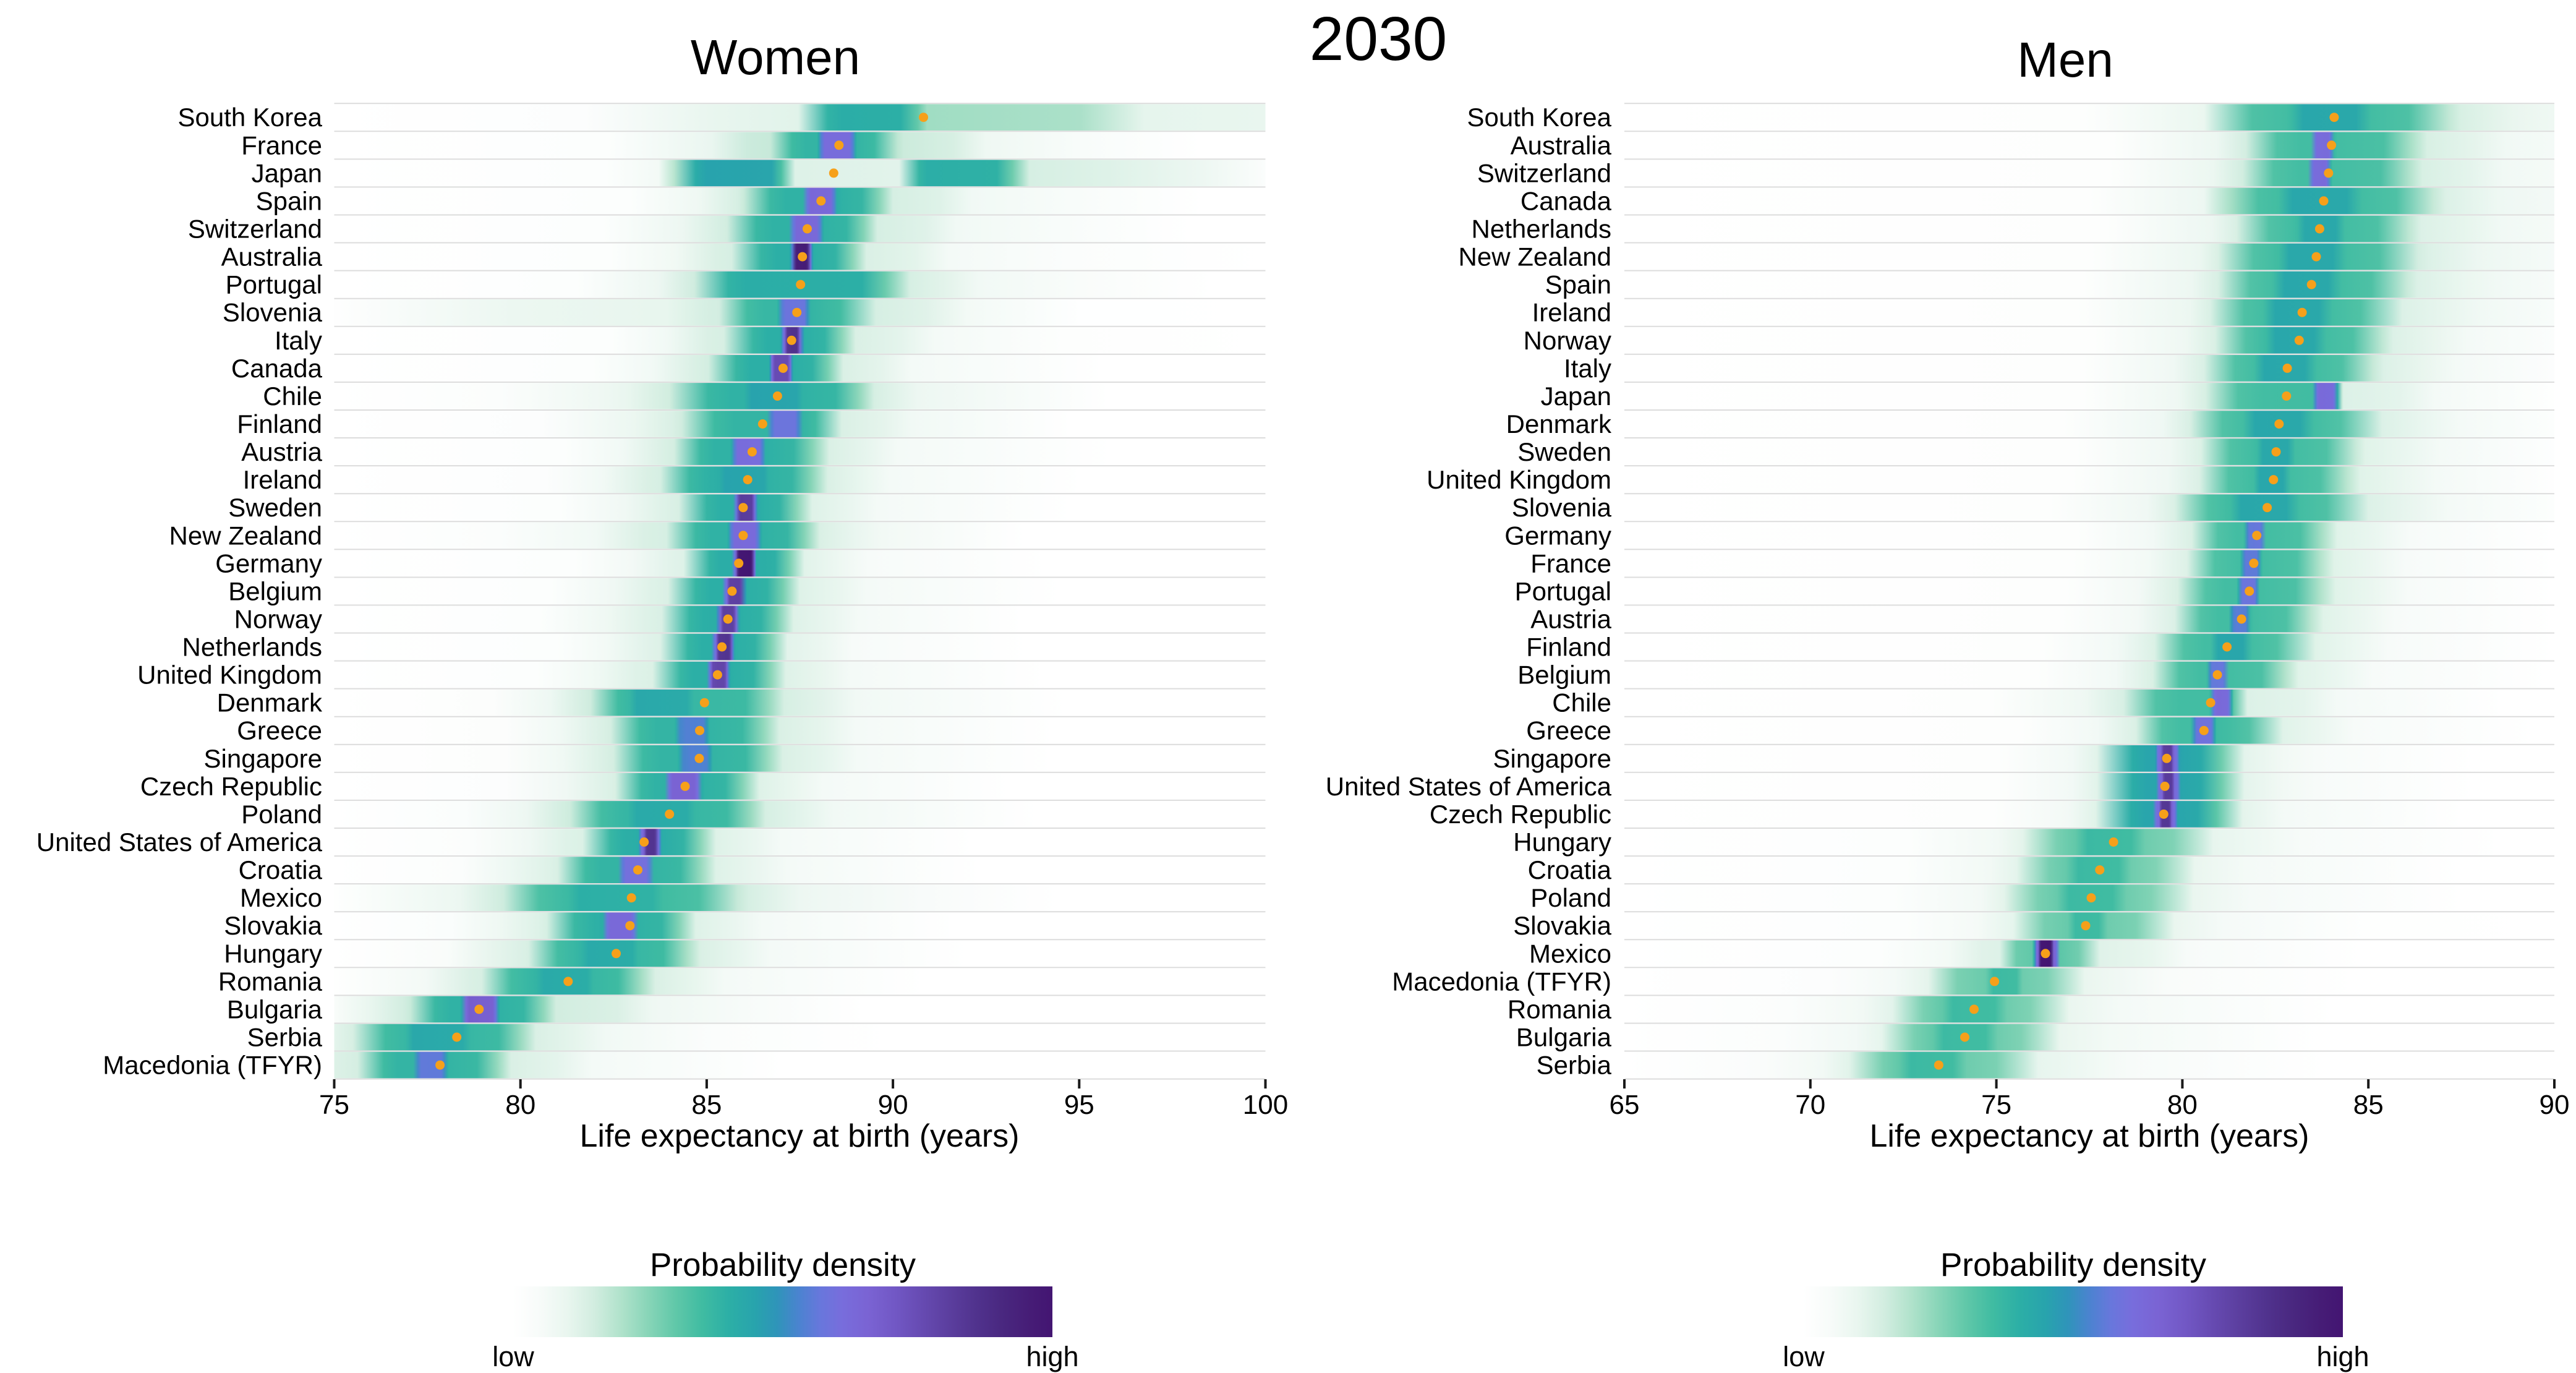 The width and height of the screenshot is (2576, 1373). I want to click on svg-text: 2030, so click(1378, 39).